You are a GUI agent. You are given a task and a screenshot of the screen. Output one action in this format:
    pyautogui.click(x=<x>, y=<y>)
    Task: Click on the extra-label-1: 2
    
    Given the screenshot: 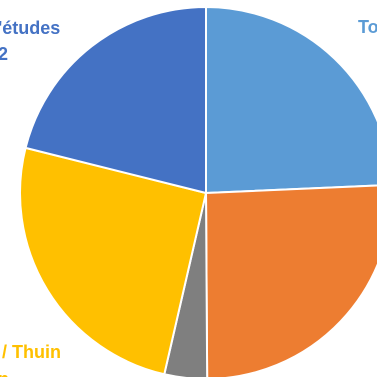 What is the action you would take?
    pyautogui.click(x=4, y=54)
    